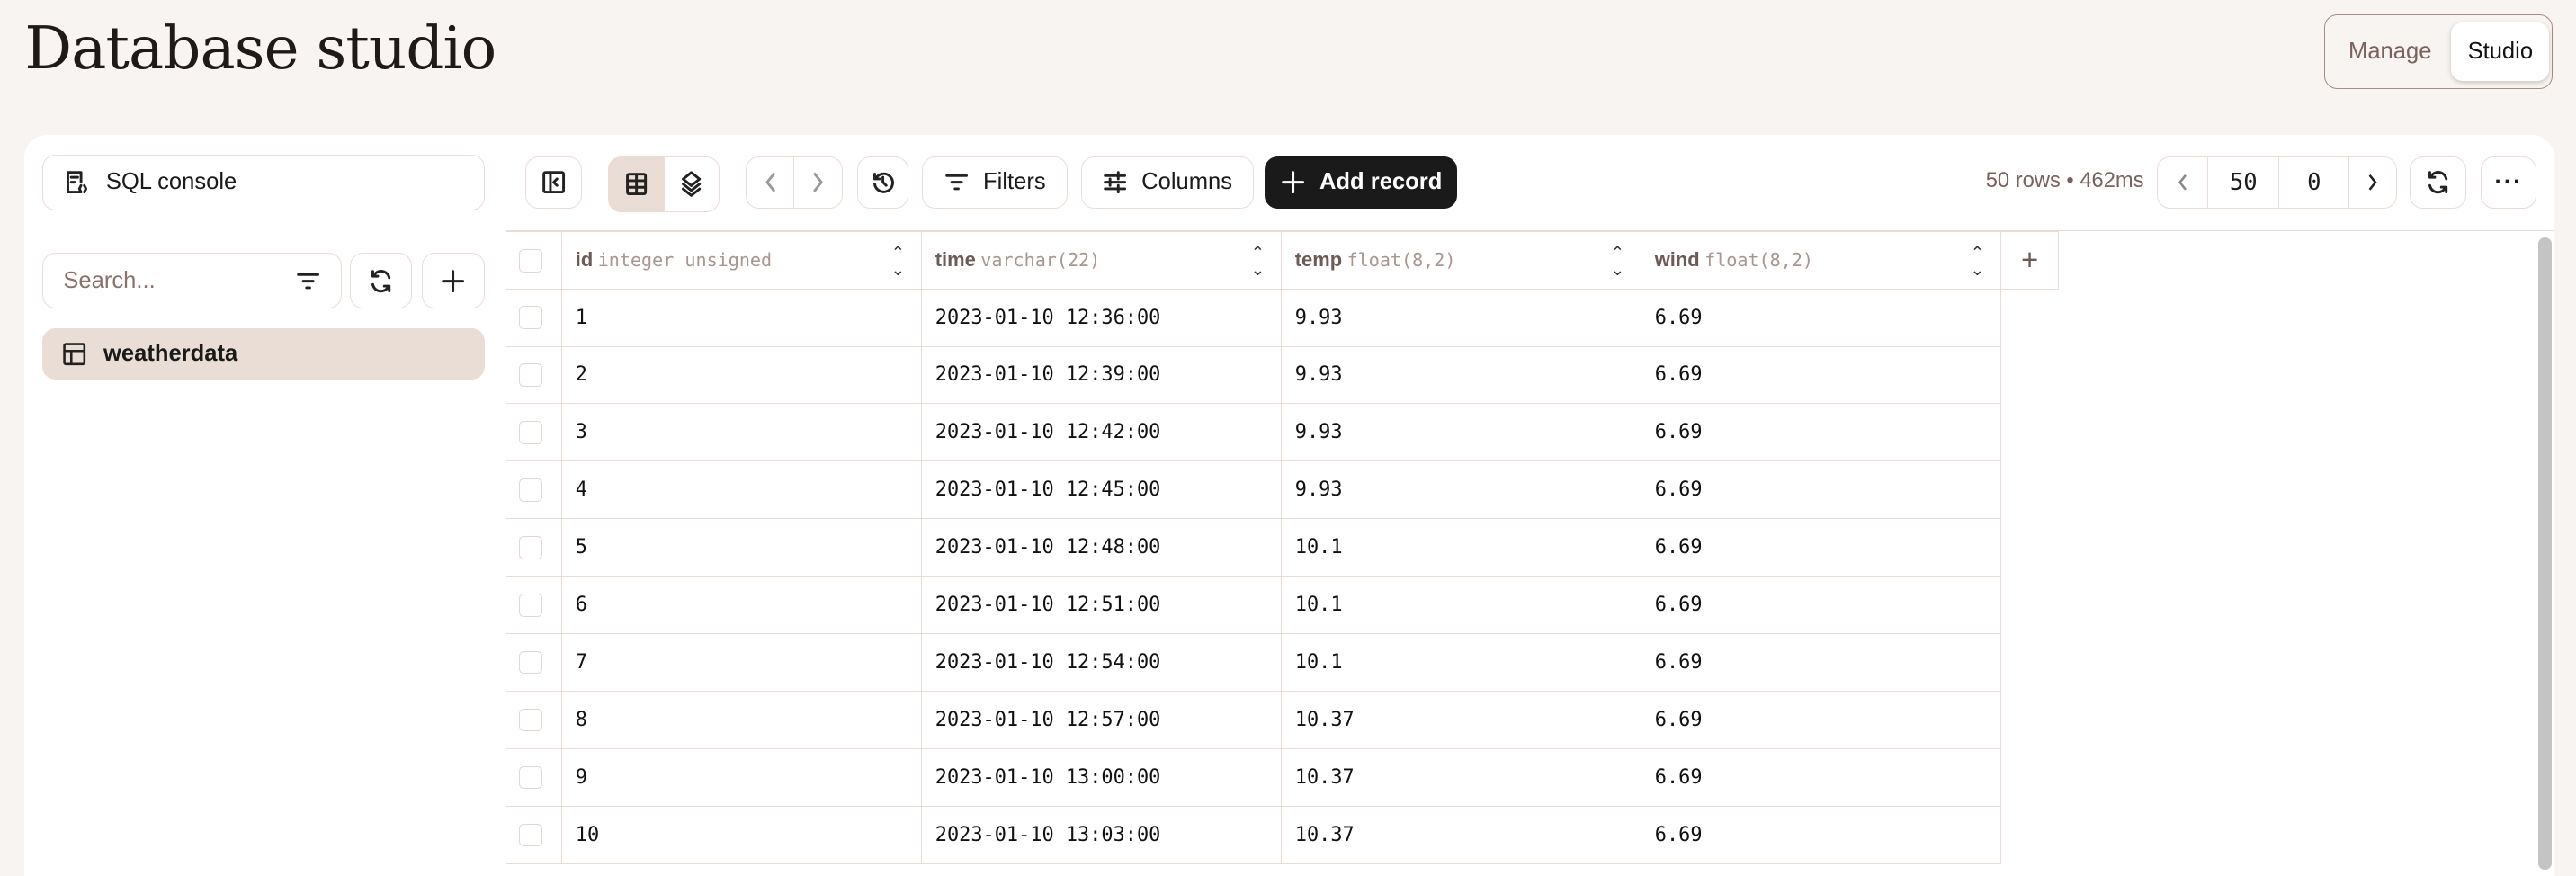  Describe the element at coordinates (742, 375) in the screenshot. I see `cell-id: 2` at that location.